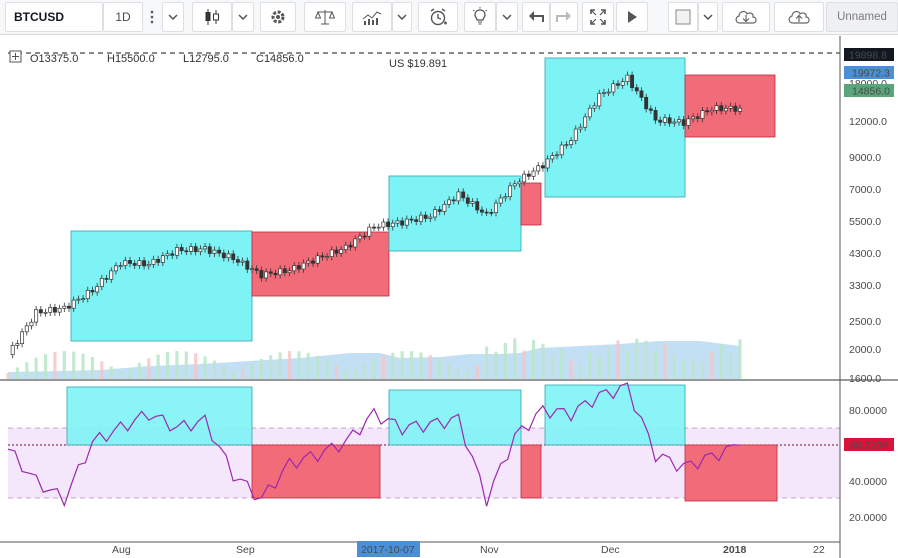  I want to click on chart-type-button, so click(212, 17).